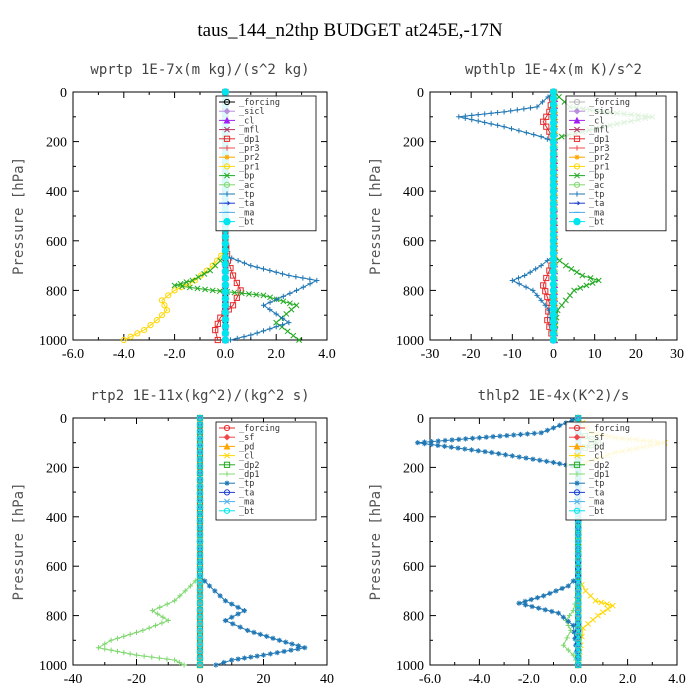 The width and height of the screenshot is (700, 700). I want to click on legend-label: _cl, so click(596, 121).